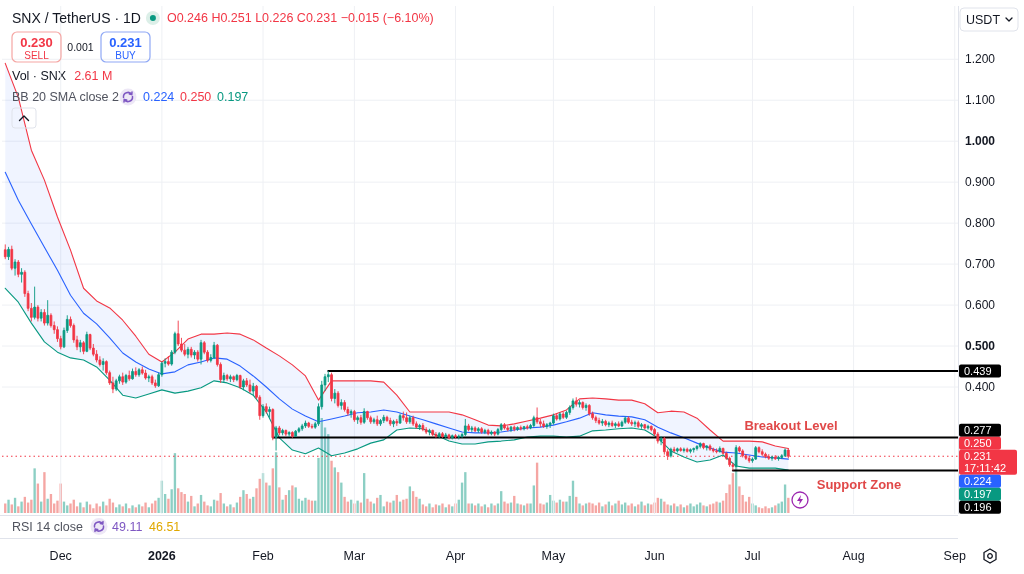  I want to click on text: 17:11:42, so click(985, 468).